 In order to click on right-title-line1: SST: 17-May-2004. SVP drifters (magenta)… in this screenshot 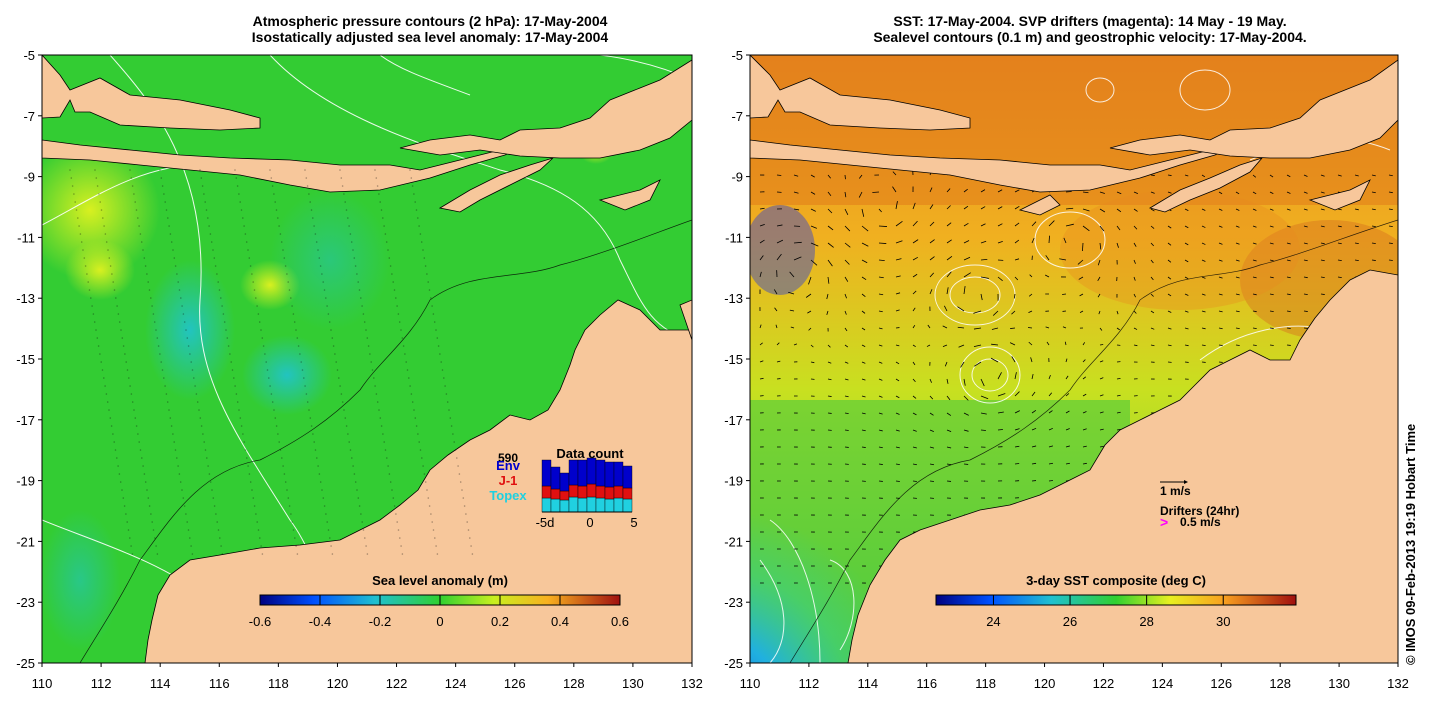, I will do `click(1090, 21)`.